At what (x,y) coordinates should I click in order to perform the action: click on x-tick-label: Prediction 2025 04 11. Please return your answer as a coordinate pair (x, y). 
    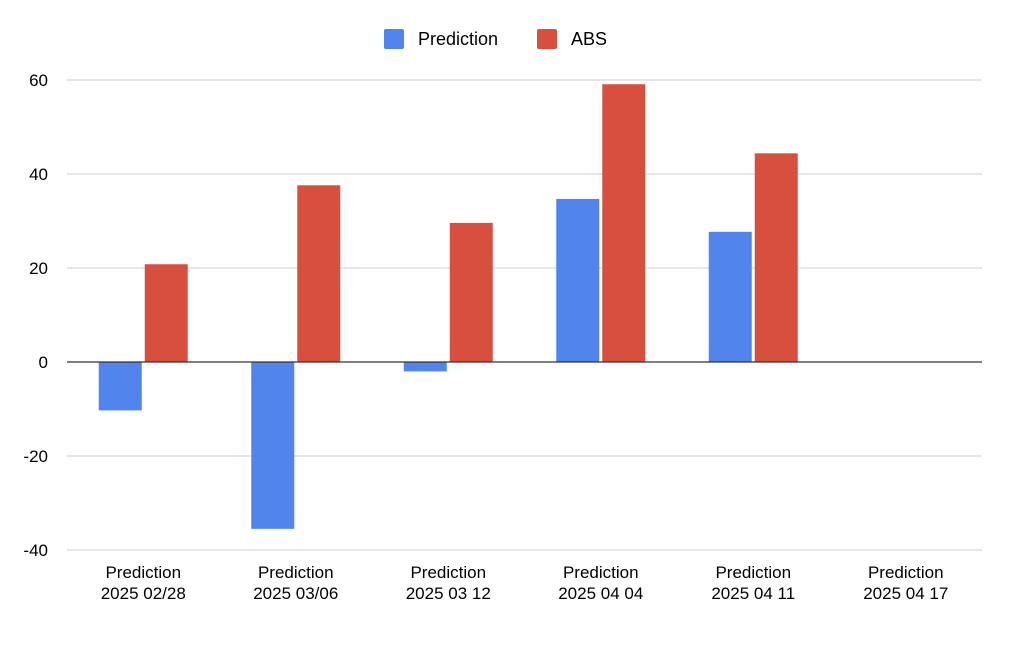
    Looking at the image, I should click on (753, 583).